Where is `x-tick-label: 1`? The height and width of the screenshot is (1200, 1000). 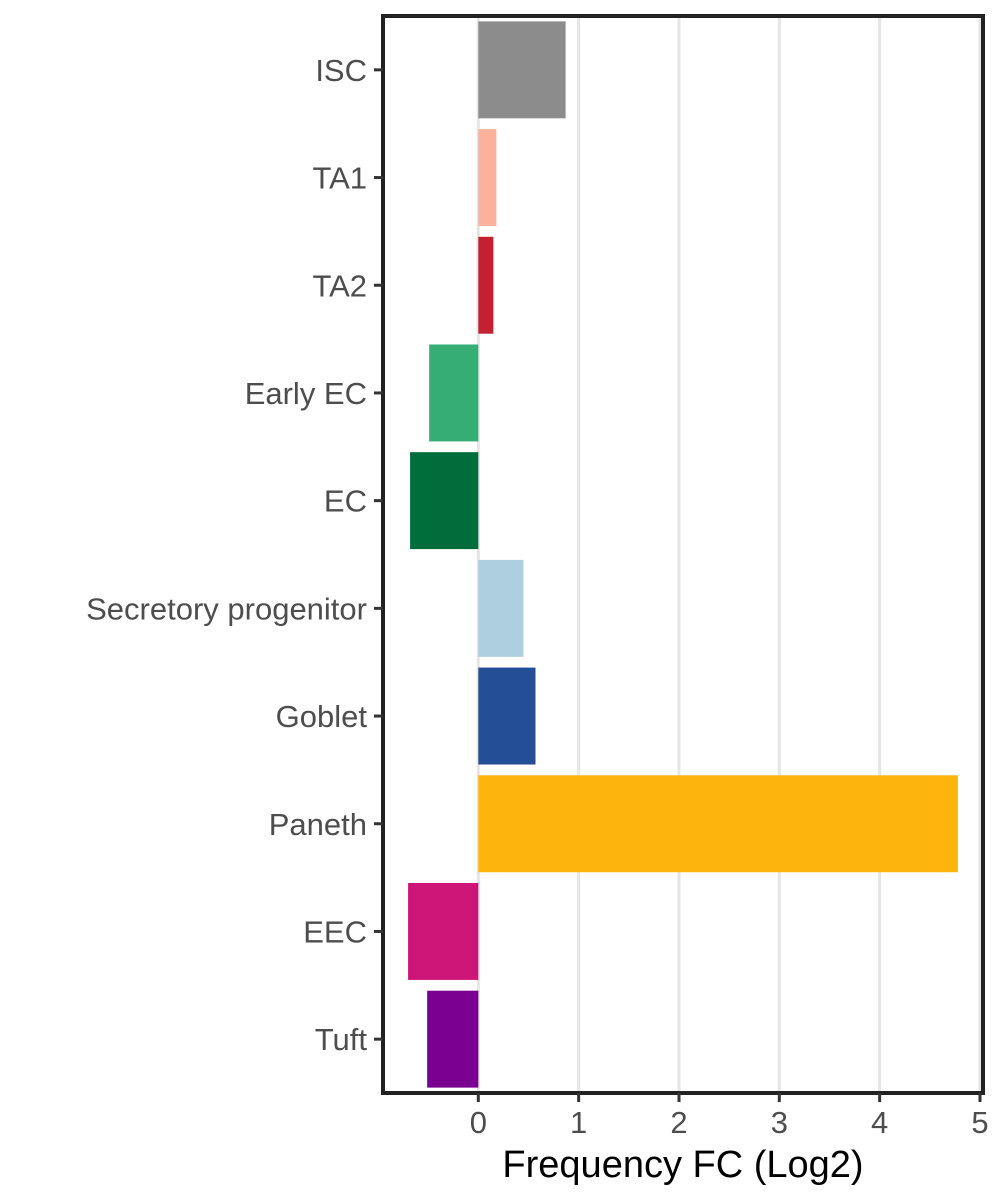
x-tick-label: 1 is located at coordinates (578, 1122).